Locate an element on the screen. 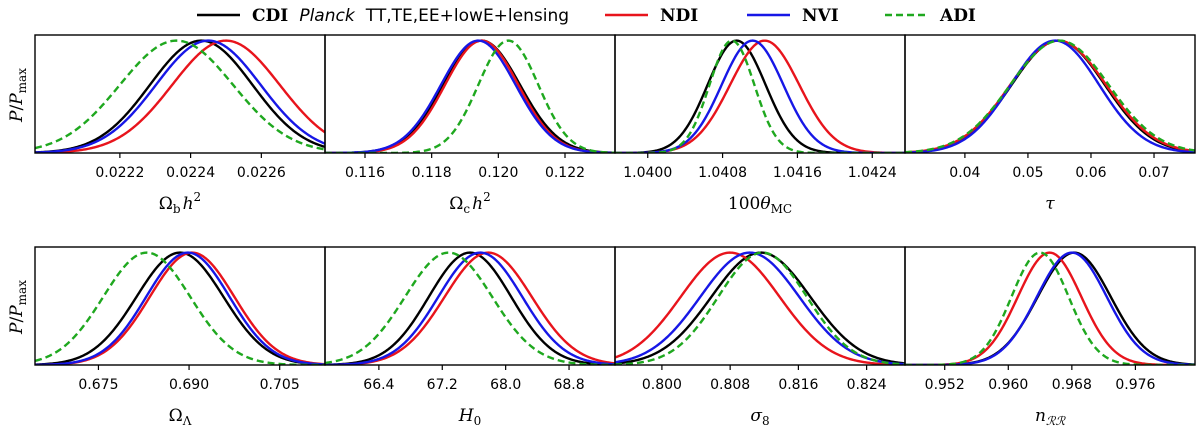 This screenshot has width=1200, height=438. x-axis-label: H0 is located at coordinates (469, 417).